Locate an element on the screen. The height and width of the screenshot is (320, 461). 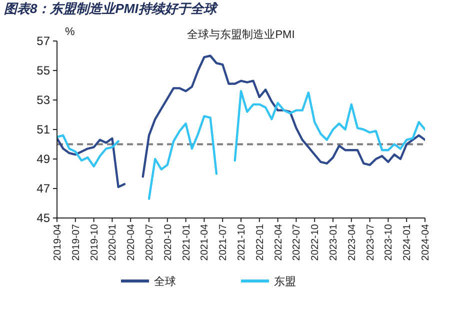
x-tick-label: 2022-07 is located at coordinates (297, 242).